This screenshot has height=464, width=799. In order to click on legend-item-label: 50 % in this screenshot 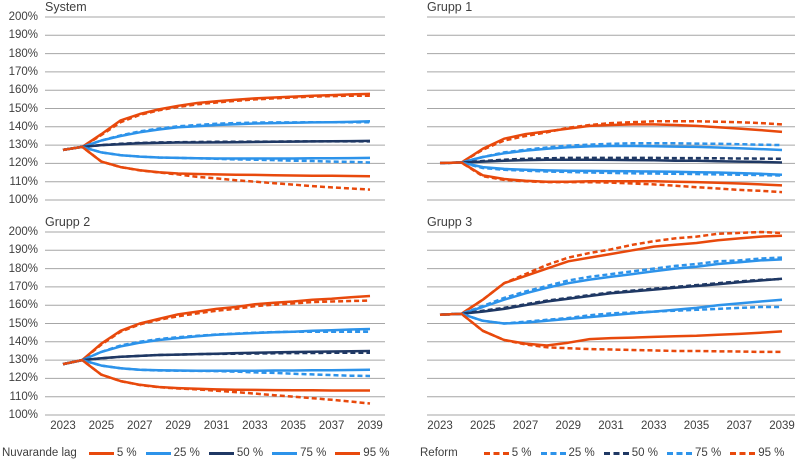, I will do `click(644, 453)`.